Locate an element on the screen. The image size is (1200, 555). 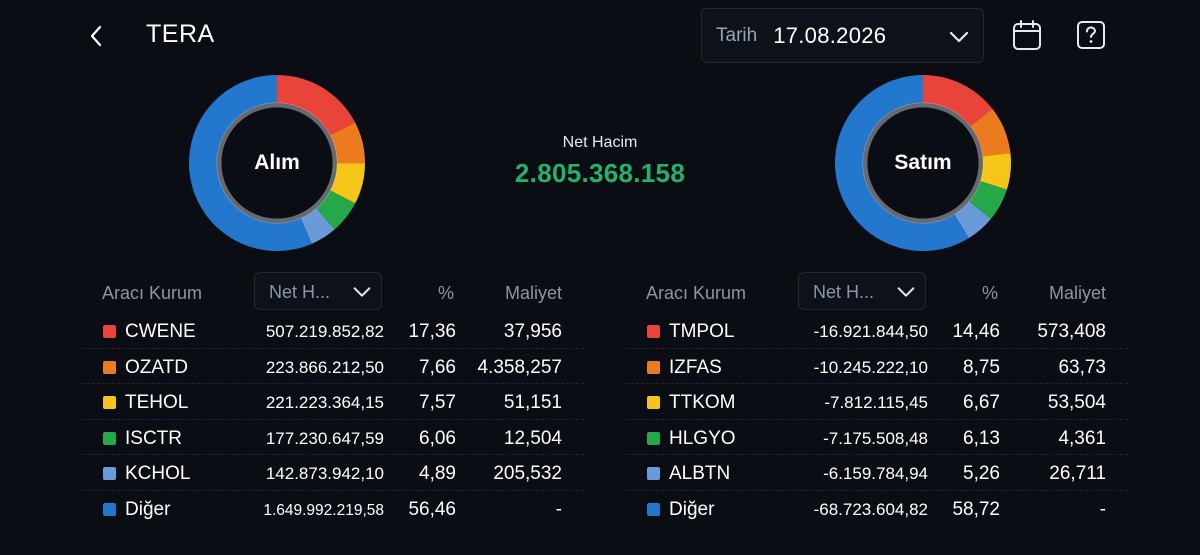
help-button is located at coordinates (1091, 35).